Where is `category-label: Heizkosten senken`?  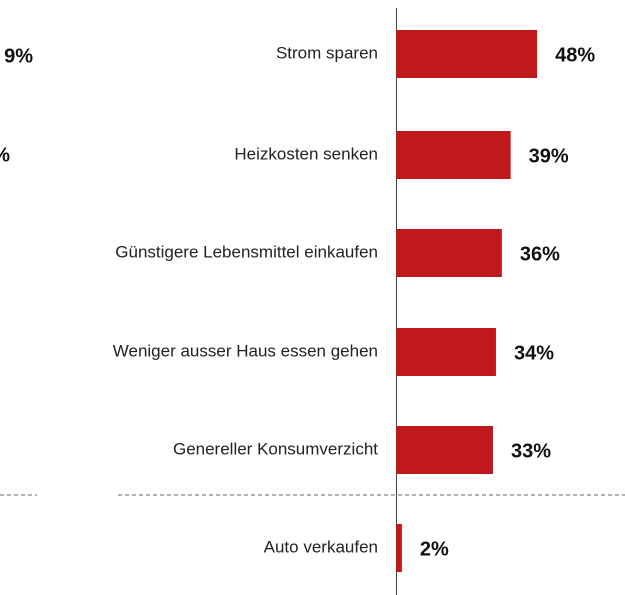
category-label: Heizkosten senken is located at coordinates (306, 153).